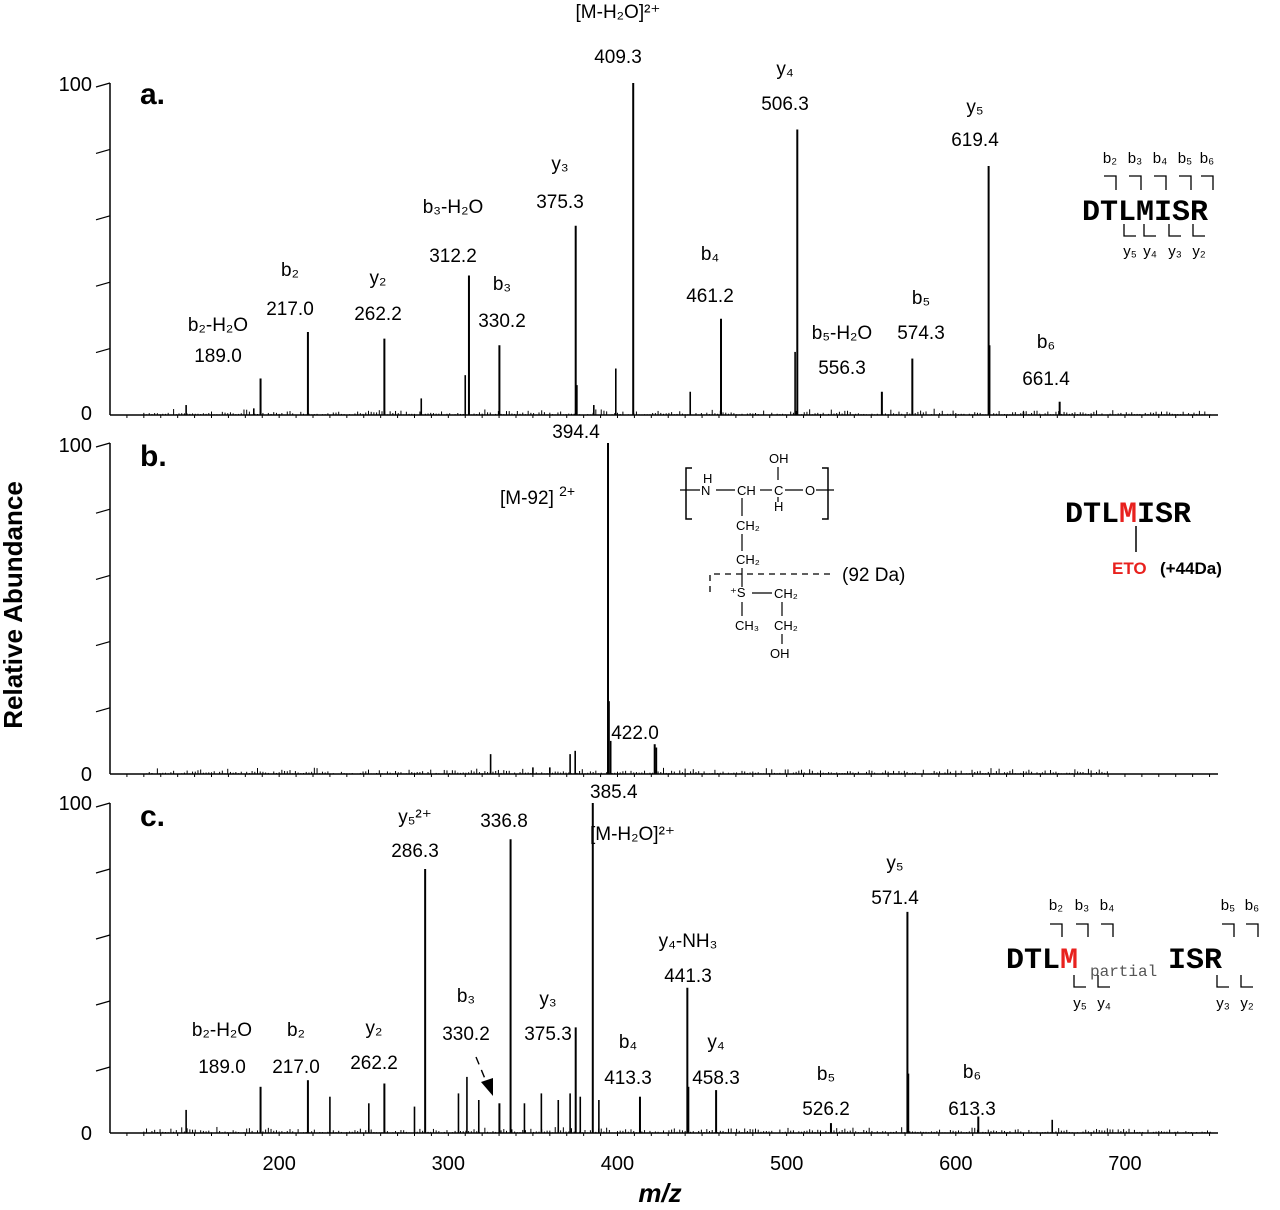  Describe the element at coordinates (1123, 972) in the screenshot. I see `partial-label: partial` at that location.